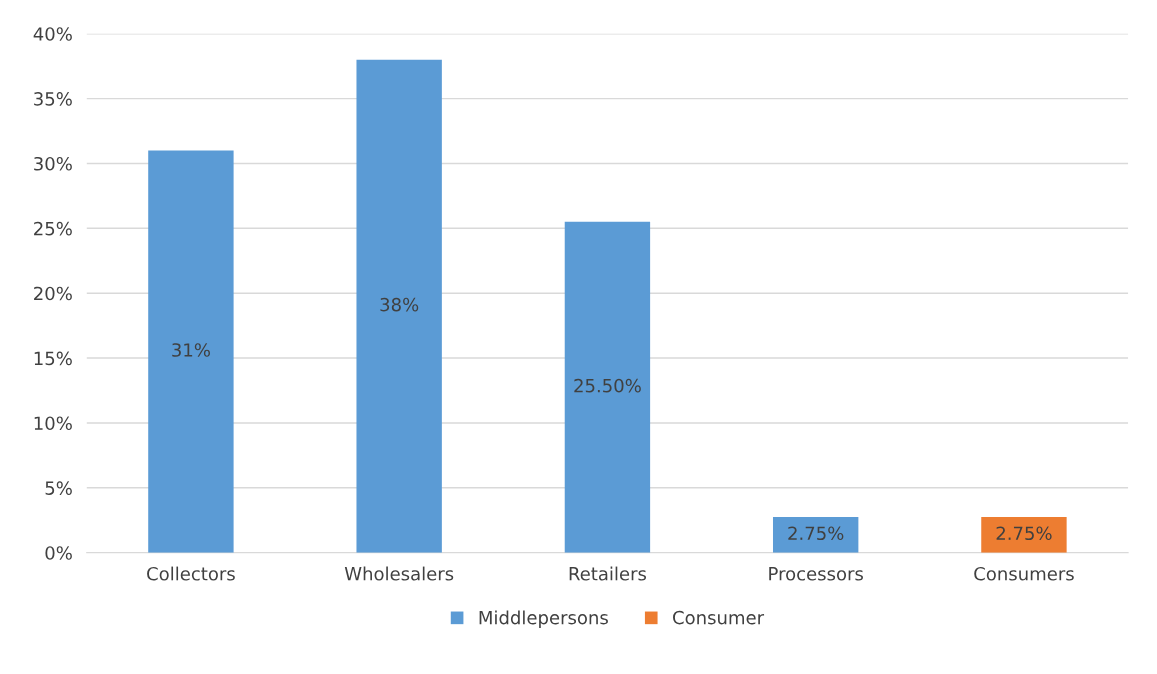  I want to click on x-tick-label: Consumers, so click(1024, 573).